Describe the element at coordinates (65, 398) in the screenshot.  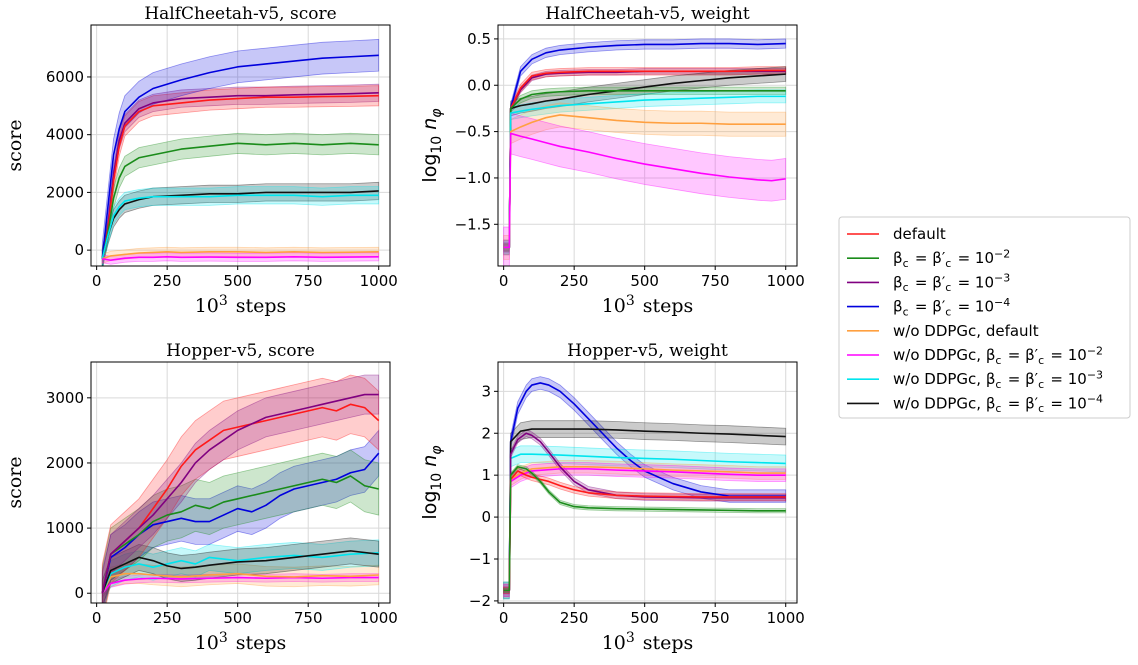
I see `y-tick-label: 3000` at that location.